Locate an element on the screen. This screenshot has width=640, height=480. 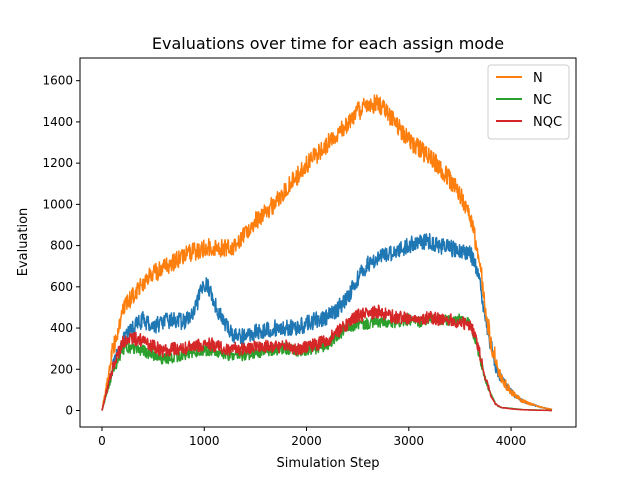
x-axis-label: Simulation Step is located at coordinates (328, 463).